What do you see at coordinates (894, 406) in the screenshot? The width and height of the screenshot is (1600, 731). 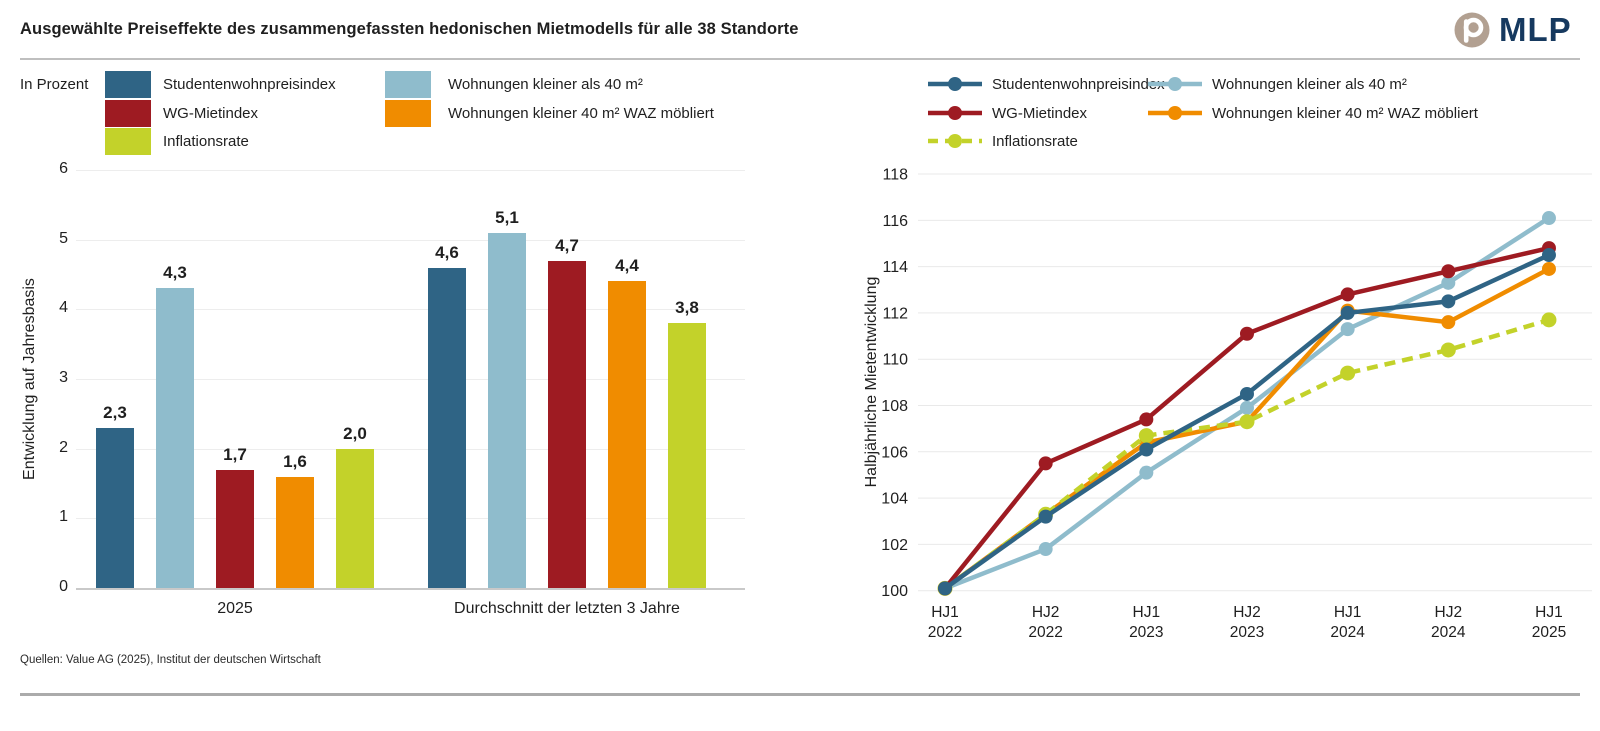 I see `y-tick-label: 108` at bounding box center [894, 406].